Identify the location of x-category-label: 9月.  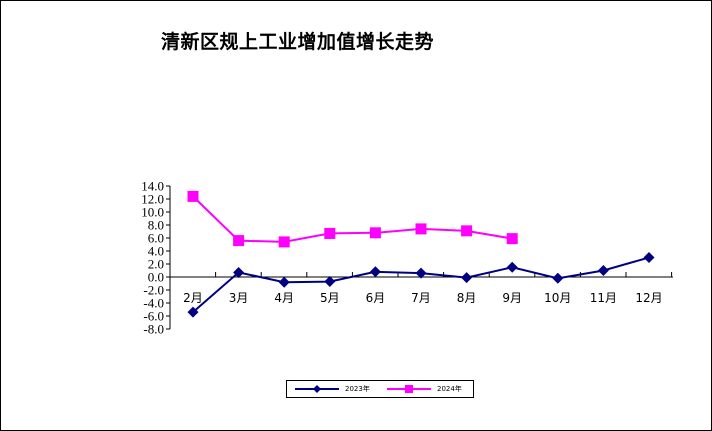
(512, 298).